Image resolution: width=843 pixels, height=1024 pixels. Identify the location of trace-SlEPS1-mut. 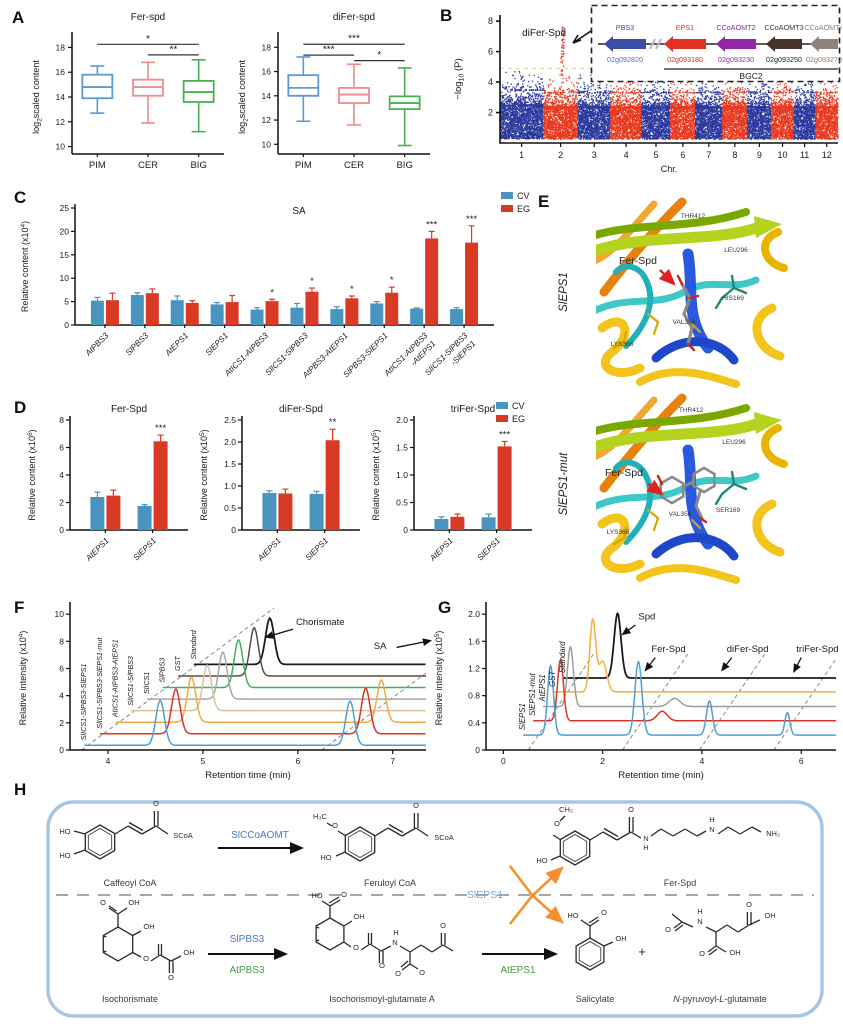
(684, 690).